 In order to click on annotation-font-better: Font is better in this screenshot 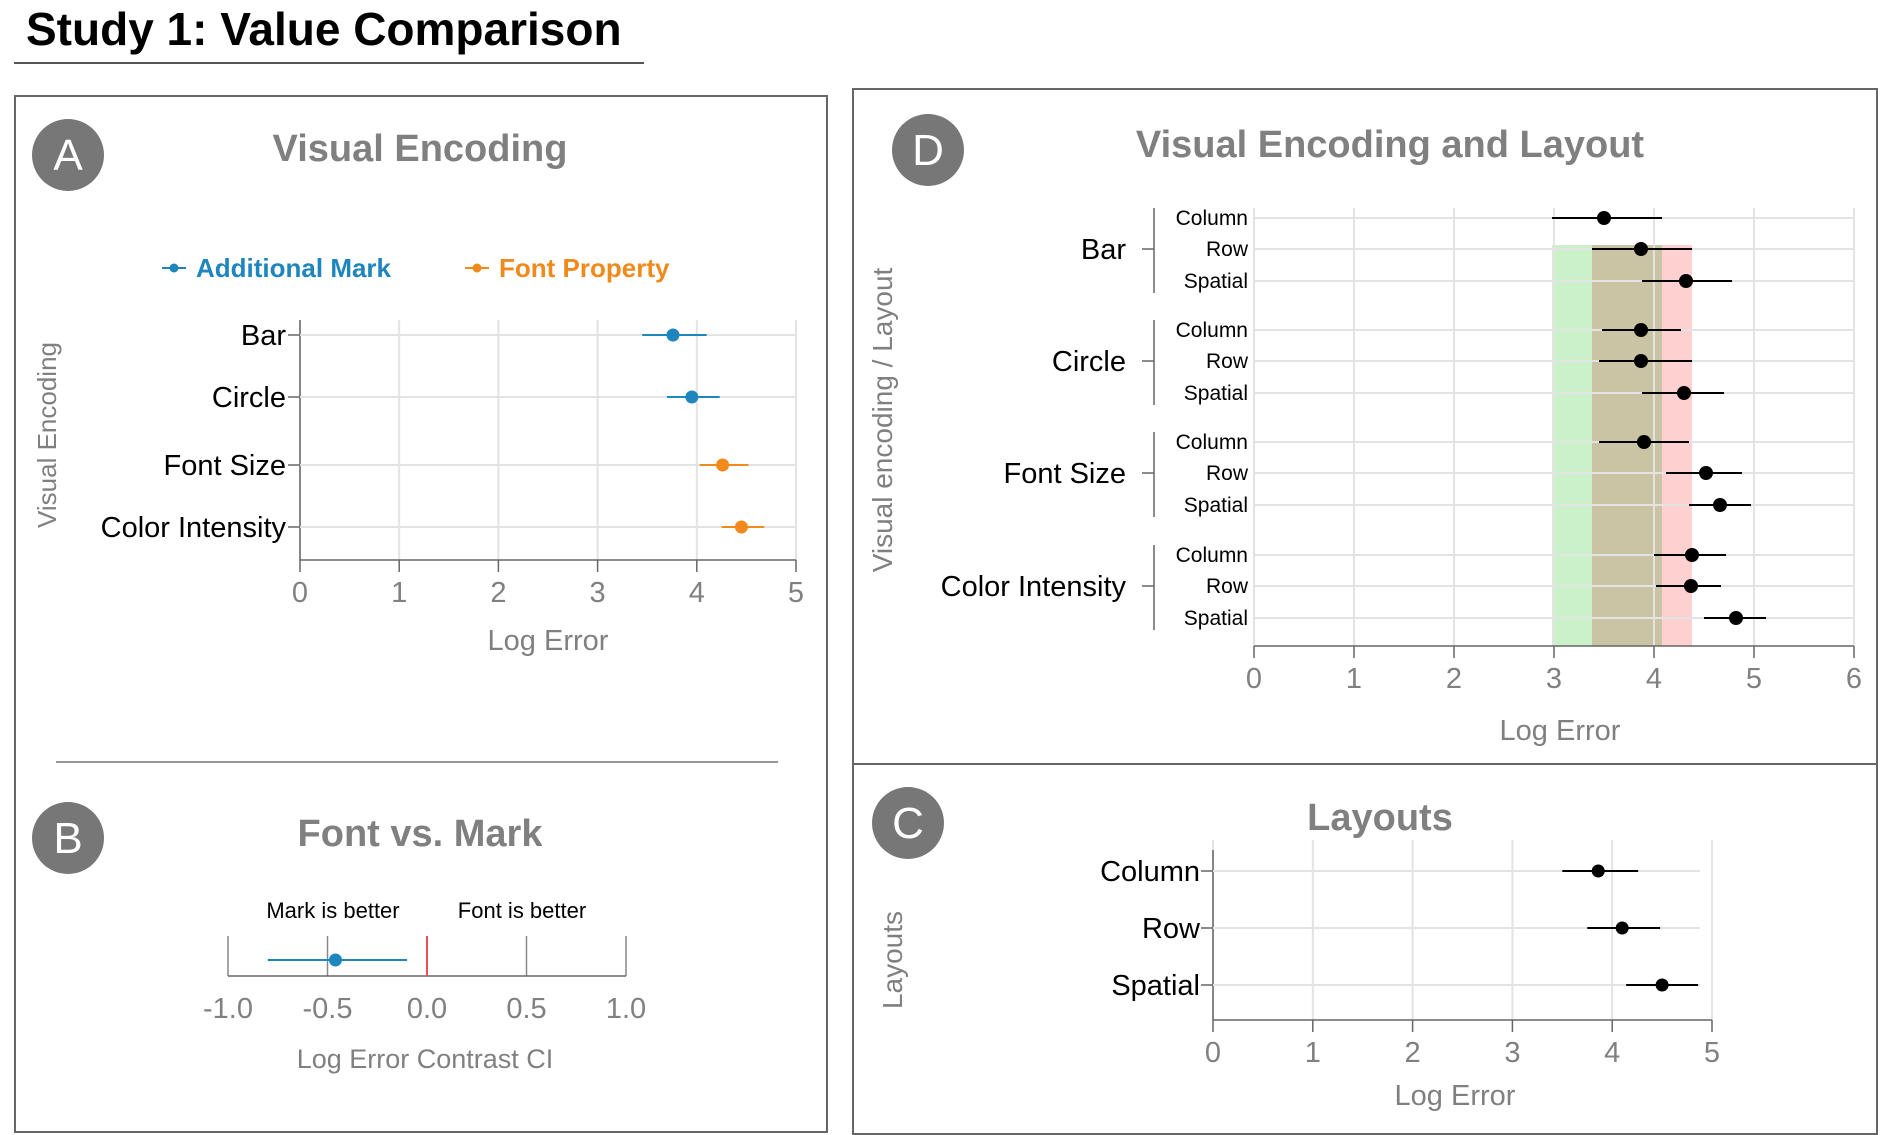, I will do `click(522, 910)`.